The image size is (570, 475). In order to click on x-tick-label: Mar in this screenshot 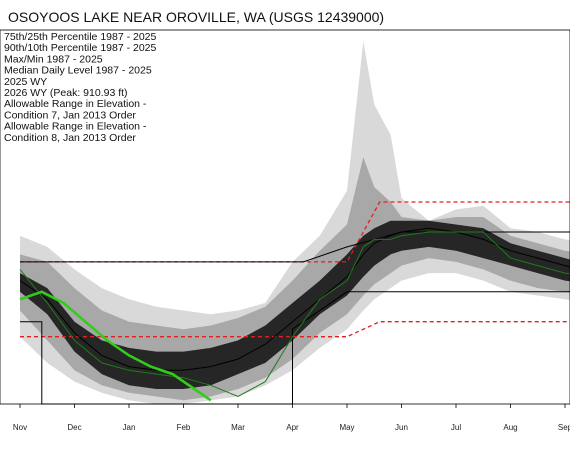, I will do `click(238, 427)`.